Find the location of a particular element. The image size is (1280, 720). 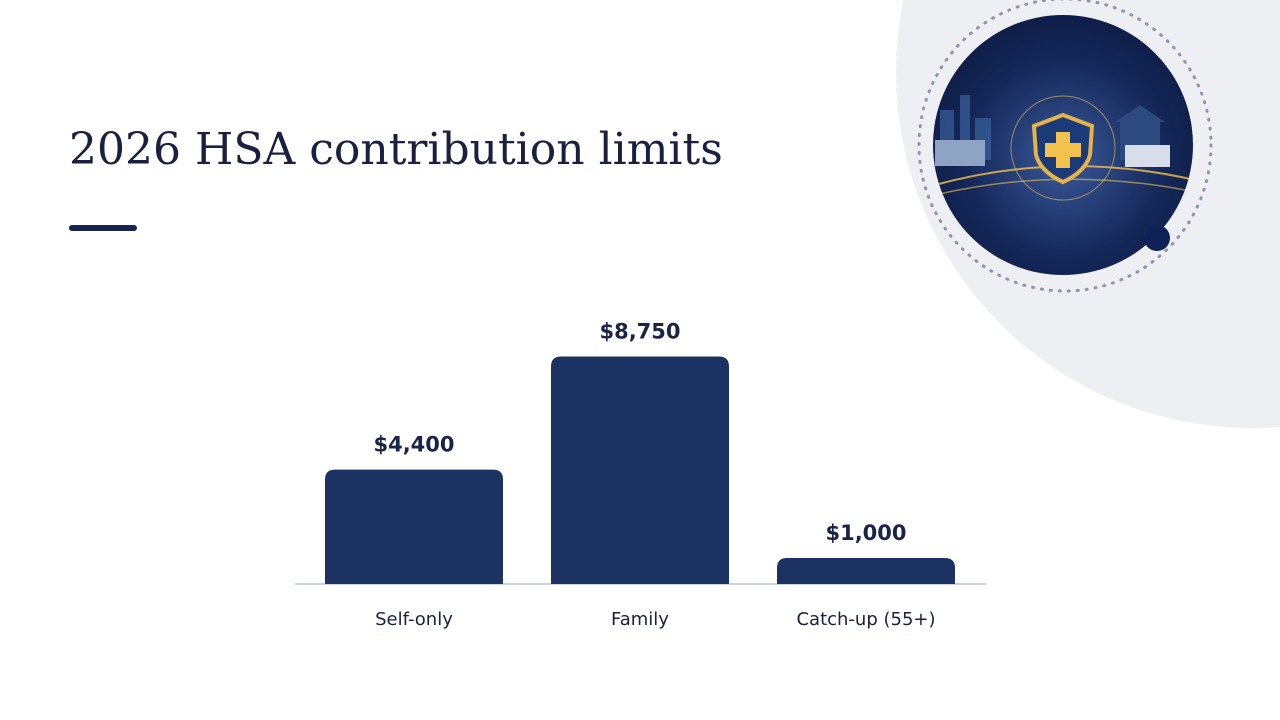

value-label: $8,750 is located at coordinates (639, 332).